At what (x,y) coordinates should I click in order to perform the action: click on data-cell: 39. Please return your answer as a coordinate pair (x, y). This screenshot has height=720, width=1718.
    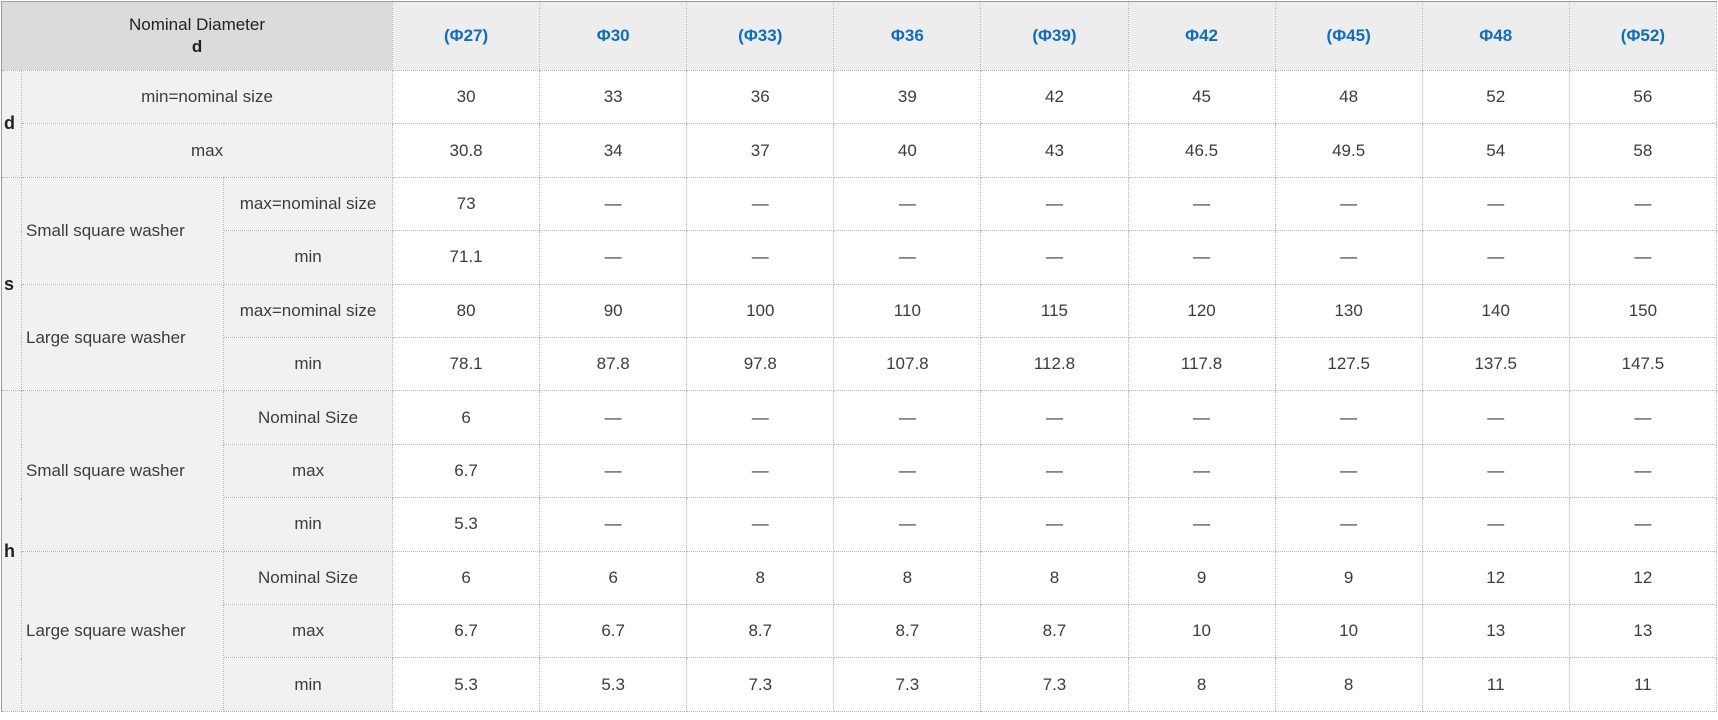
    Looking at the image, I should click on (907, 97).